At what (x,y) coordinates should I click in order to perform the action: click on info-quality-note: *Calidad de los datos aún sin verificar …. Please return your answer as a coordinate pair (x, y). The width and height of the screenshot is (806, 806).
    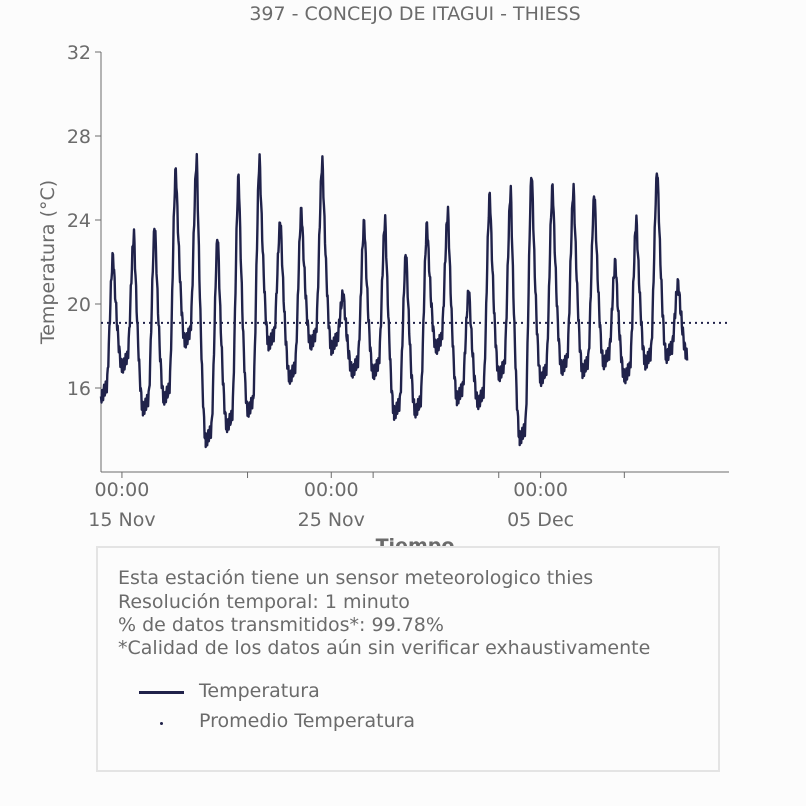
    Looking at the image, I should click on (384, 648).